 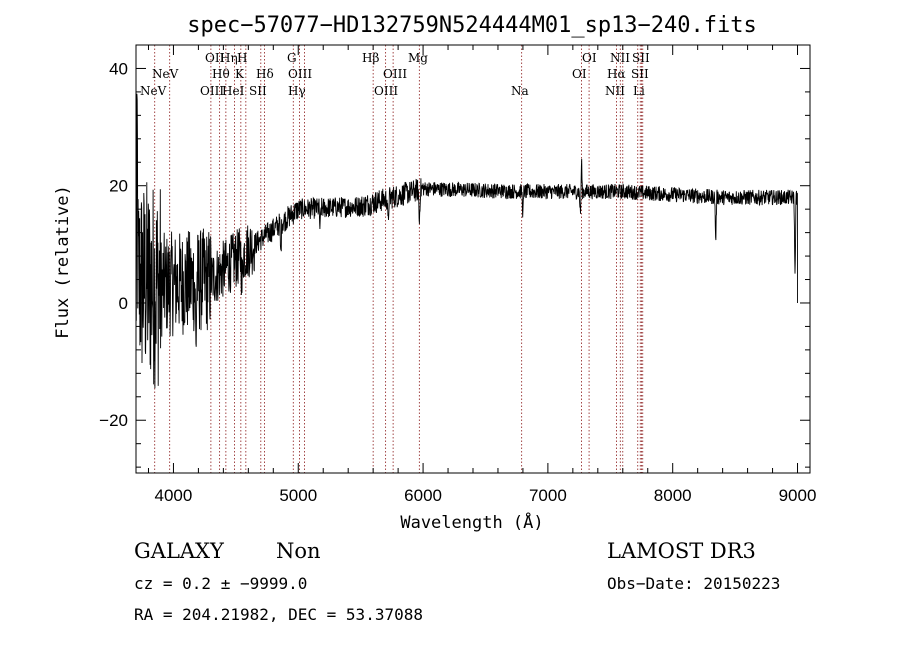 I want to click on line-label-oi-20: OI, so click(x=579, y=74).